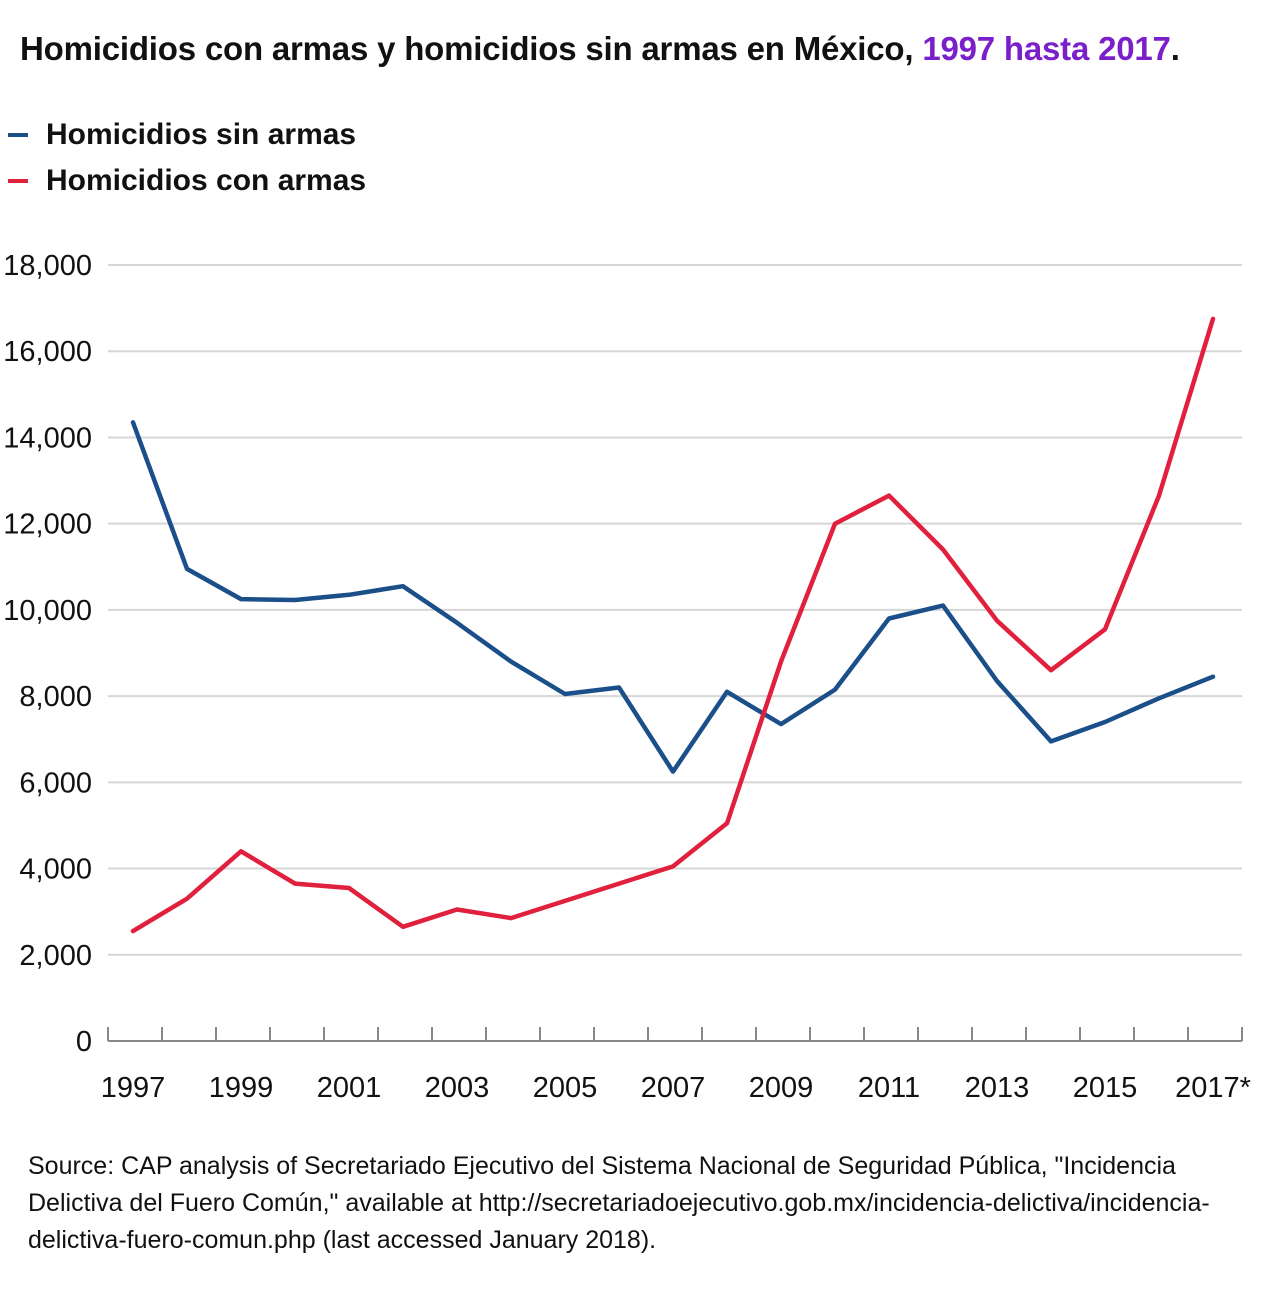  Describe the element at coordinates (1046, 48) in the screenshot. I see `title-highlight: 1997 hasta 2017` at that location.